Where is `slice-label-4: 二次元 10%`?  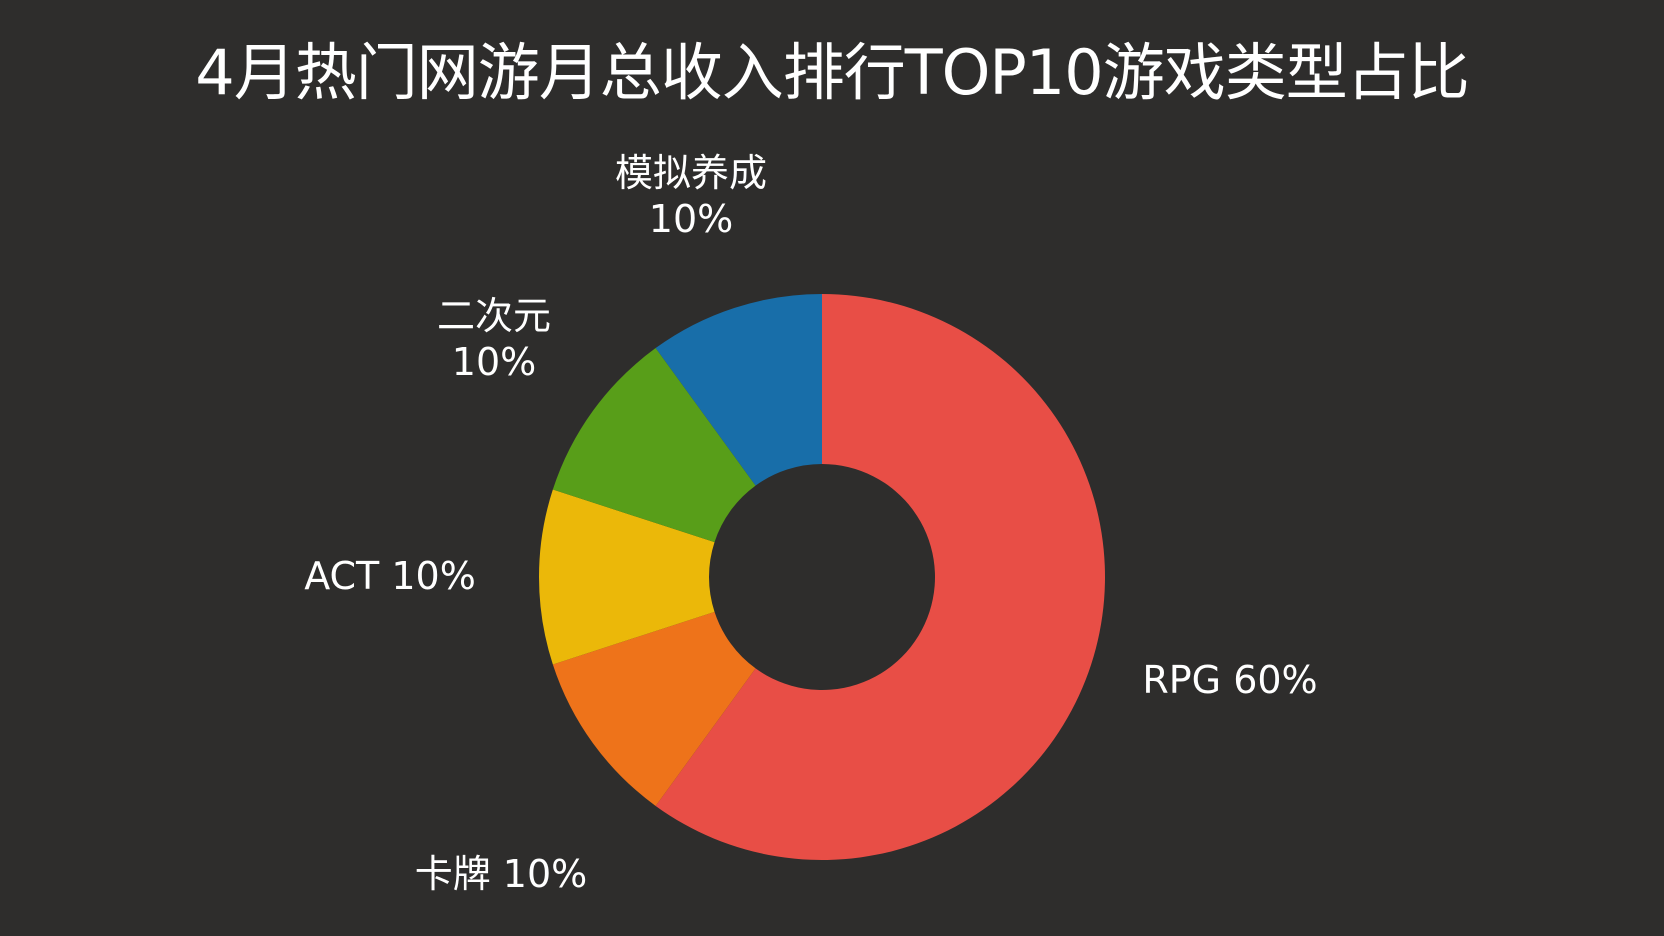
slice-label-4: 二次元 10% is located at coordinates (494, 339).